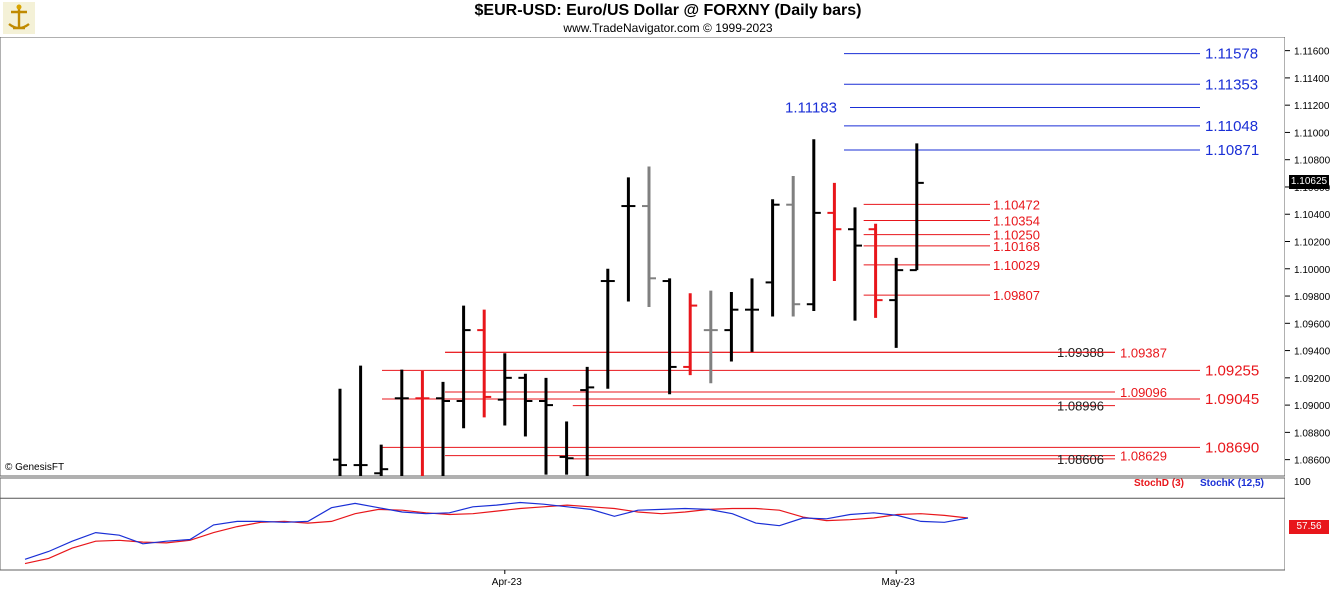 Image resolution: width=1336 pixels, height=591 pixels. What do you see at coordinates (1312, 161) in the screenshot?
I see `price-tick-label: 1.10800` at bounding box center [1312, 161].